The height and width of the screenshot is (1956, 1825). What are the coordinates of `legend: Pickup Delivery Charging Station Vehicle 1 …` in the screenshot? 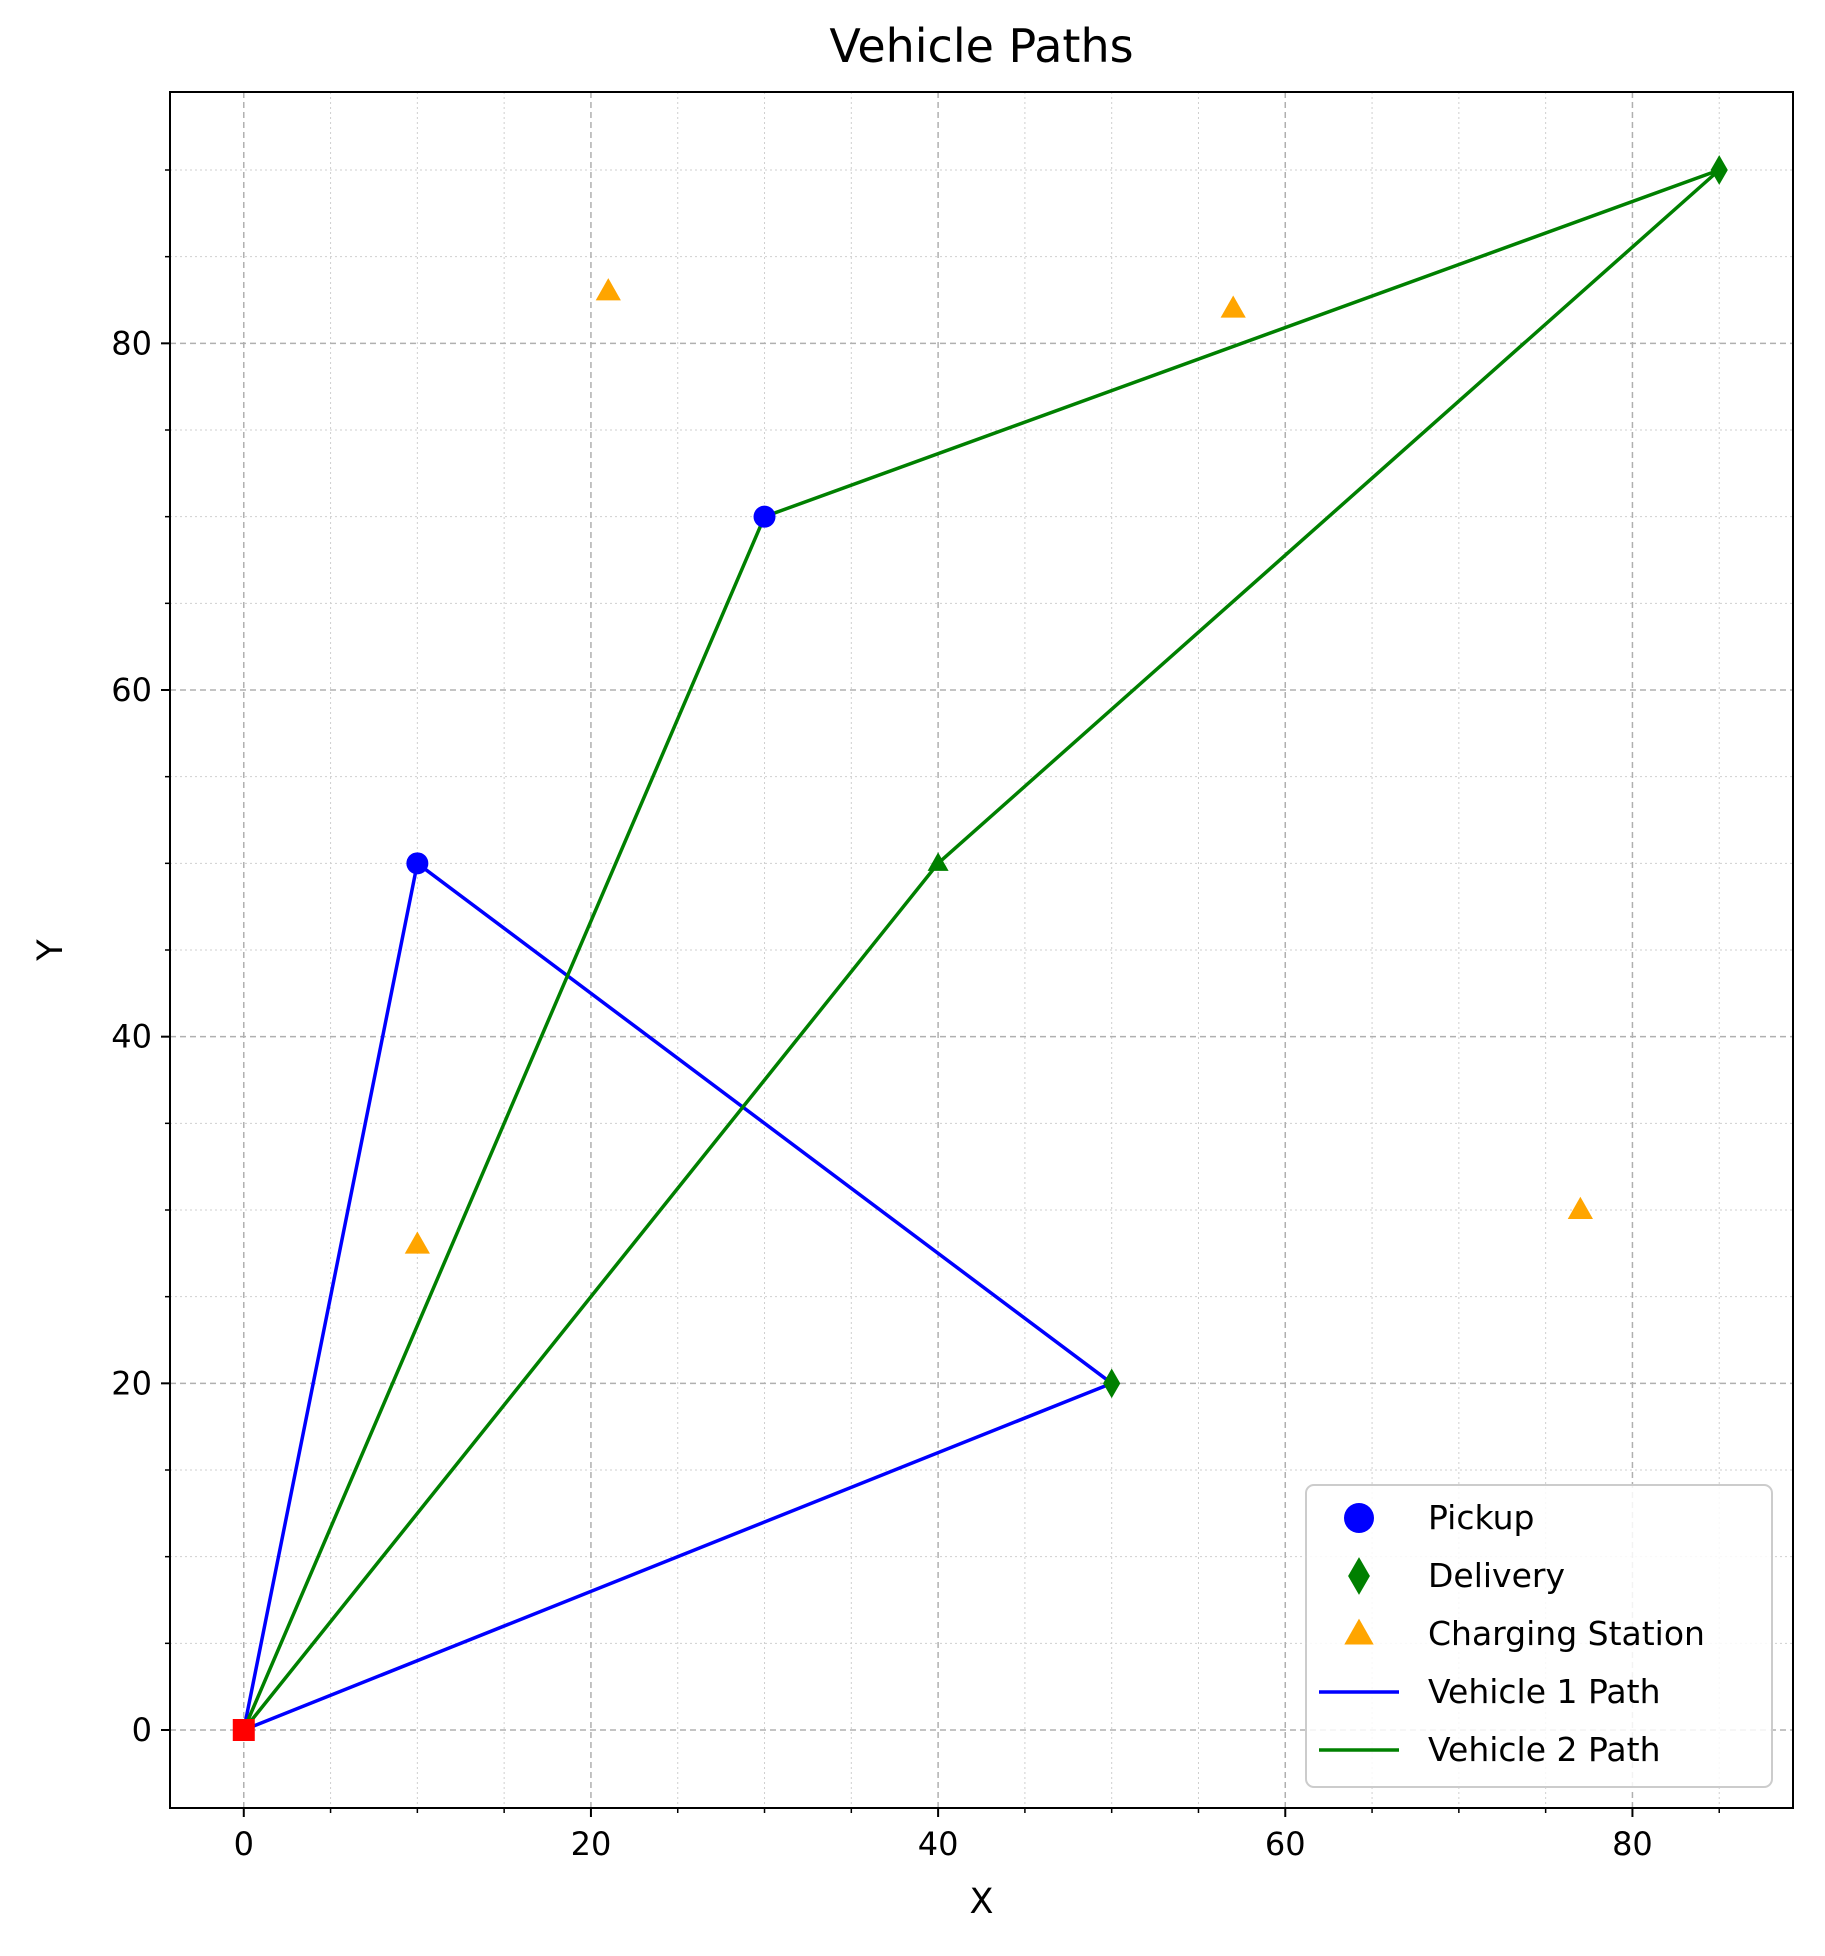 It's located at (1539, 1636).